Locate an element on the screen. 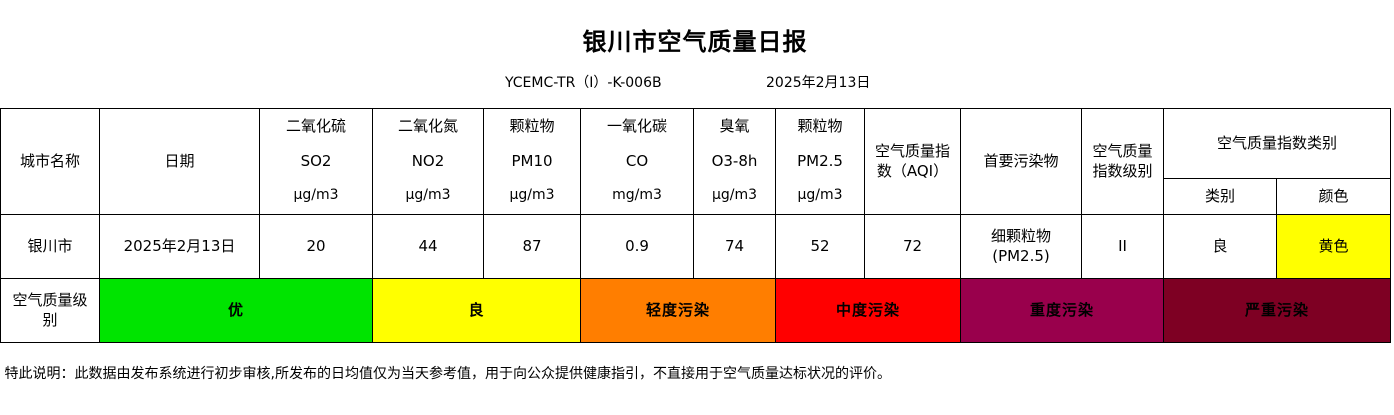 This screenshot has width=1394, height=415. header-so2-unit: μg/m3 is located at coordinates (316, 196).